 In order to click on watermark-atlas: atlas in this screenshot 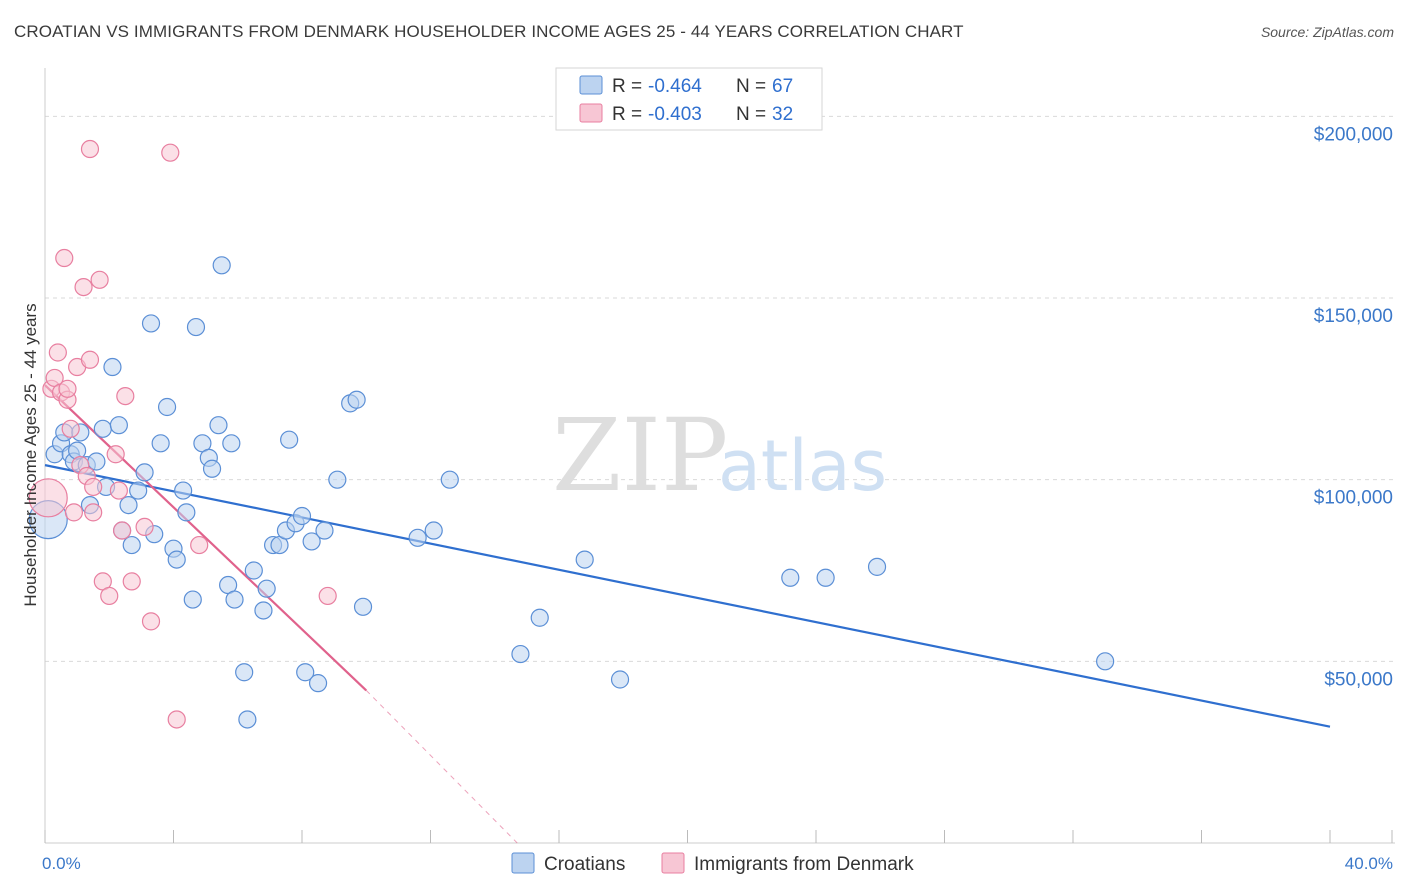, I will do `click(802, 466)`.